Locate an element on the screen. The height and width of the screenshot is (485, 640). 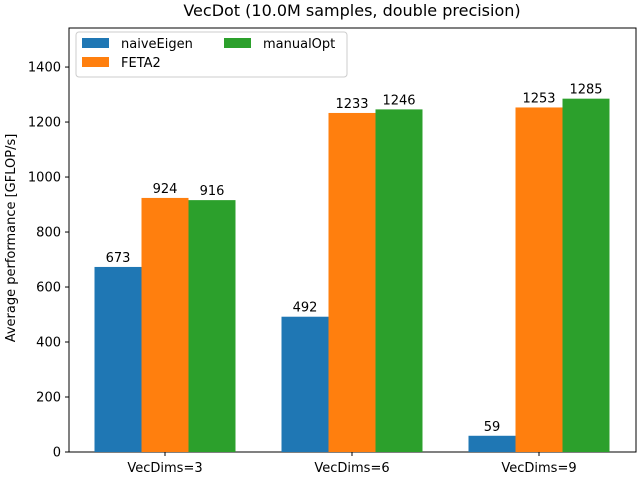
y-tick-label: 0 is located at coordinates (57, 453).